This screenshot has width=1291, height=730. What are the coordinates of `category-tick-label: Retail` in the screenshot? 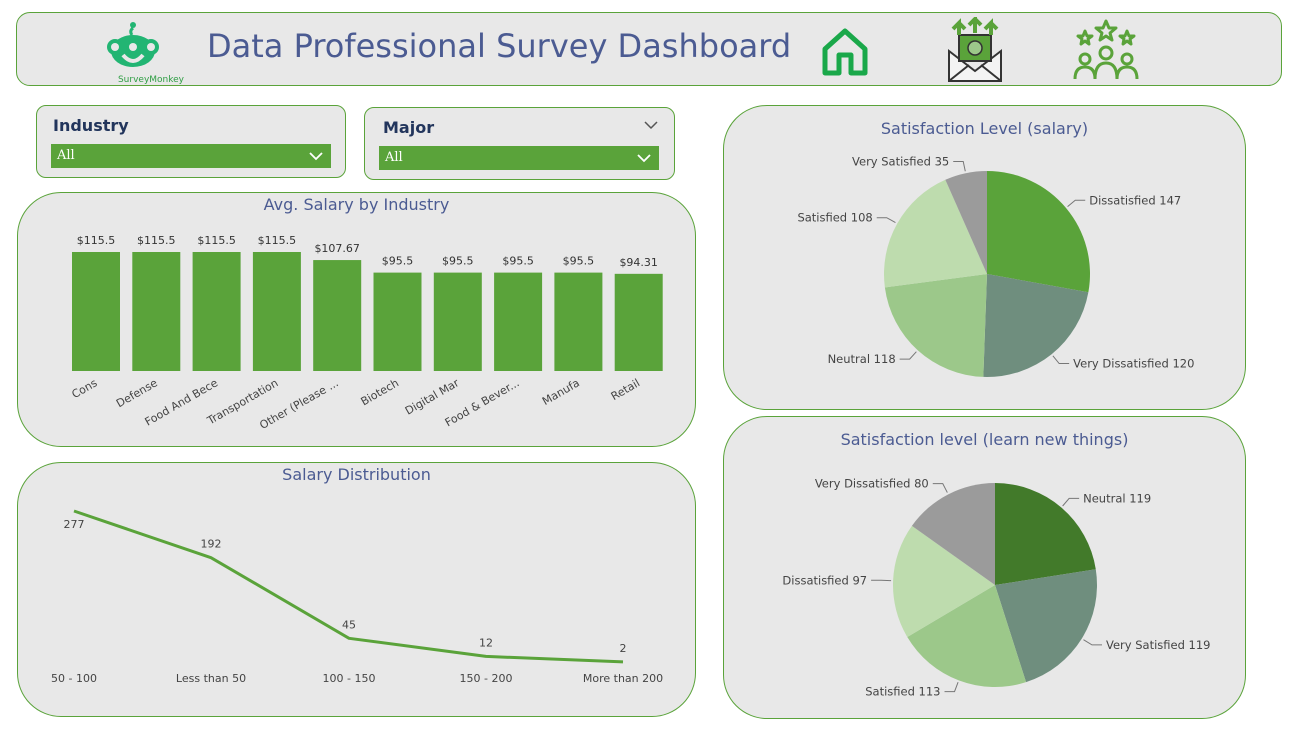 It's located at (625, 389).